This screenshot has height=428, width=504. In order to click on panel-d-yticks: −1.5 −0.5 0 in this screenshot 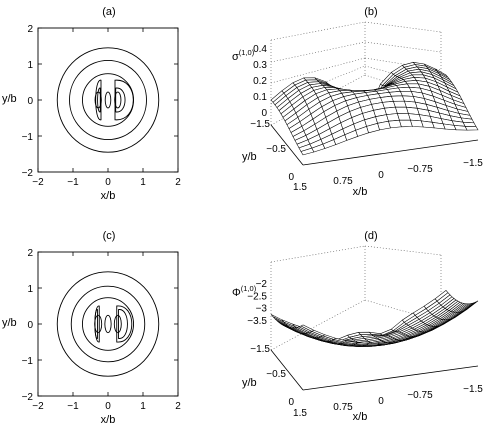, I will do `click(272, 376)`.